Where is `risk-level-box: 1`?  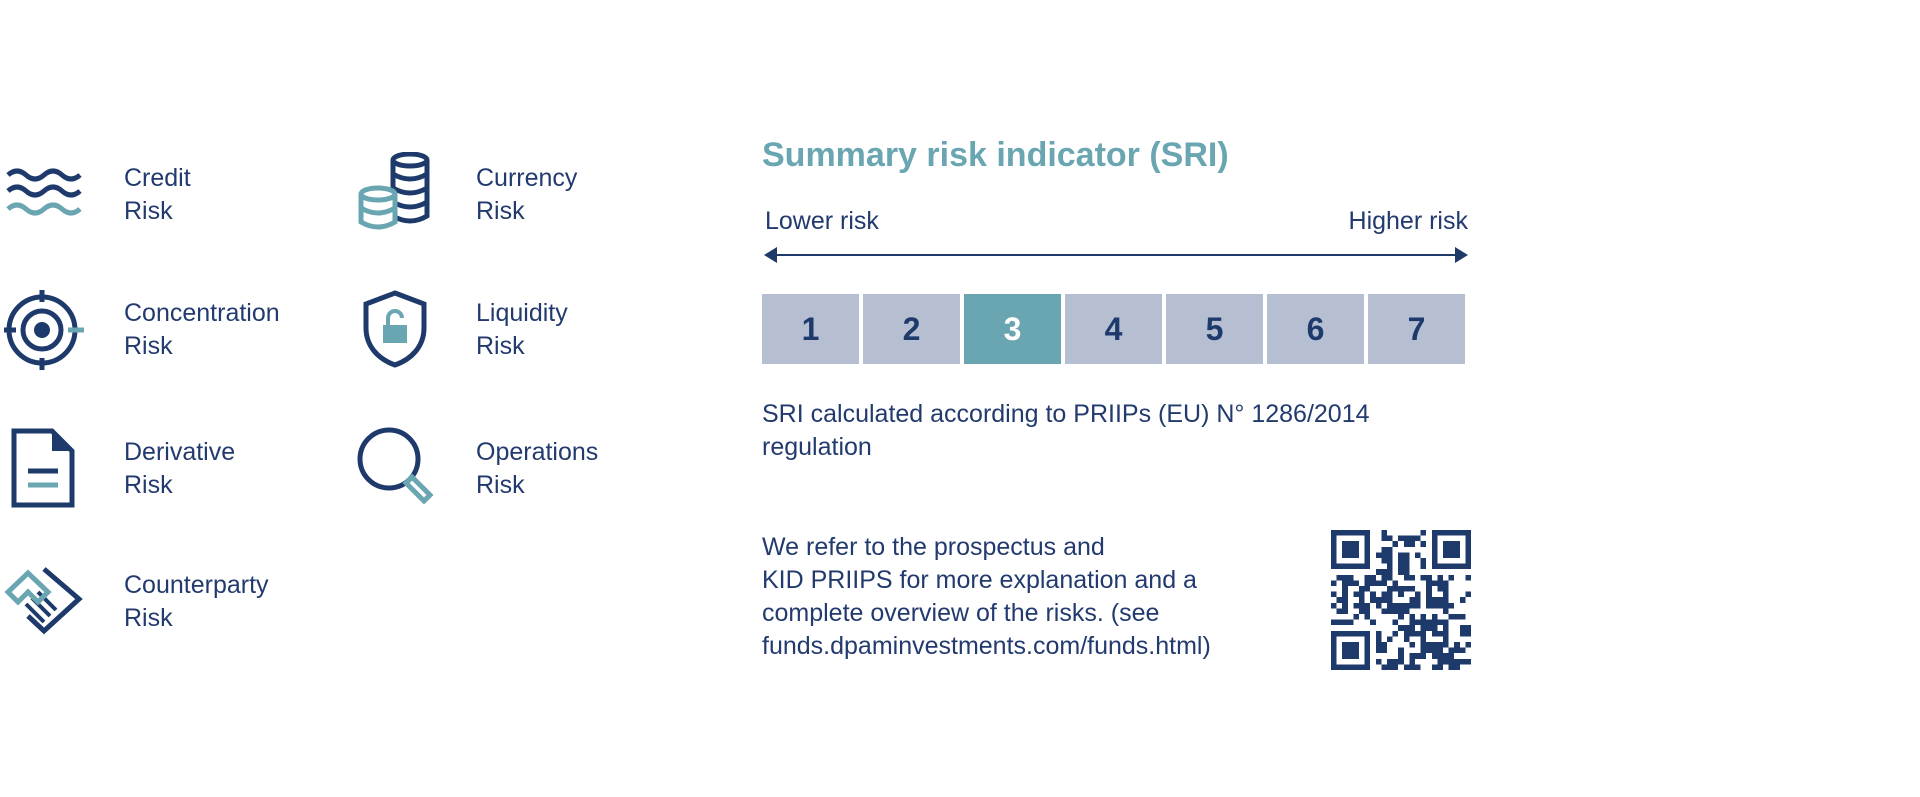
risk-level-box: 1 is located at coordinates (810, 329).